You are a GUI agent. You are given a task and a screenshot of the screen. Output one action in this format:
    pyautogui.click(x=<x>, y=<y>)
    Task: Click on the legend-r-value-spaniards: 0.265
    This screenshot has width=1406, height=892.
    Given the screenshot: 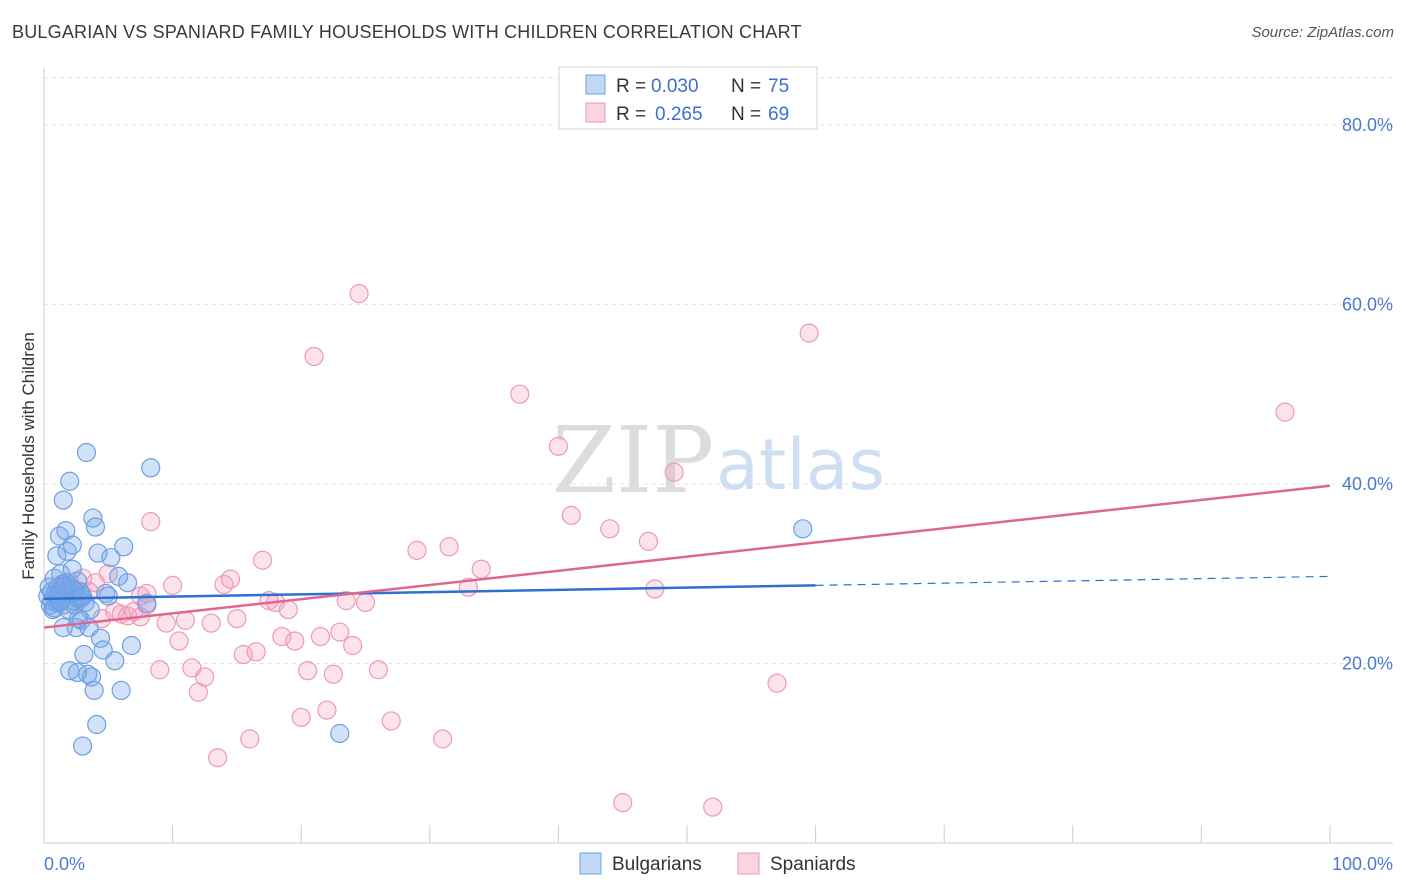 What is the action you would take?
    pyautogui.click(x=679, y=114)
    